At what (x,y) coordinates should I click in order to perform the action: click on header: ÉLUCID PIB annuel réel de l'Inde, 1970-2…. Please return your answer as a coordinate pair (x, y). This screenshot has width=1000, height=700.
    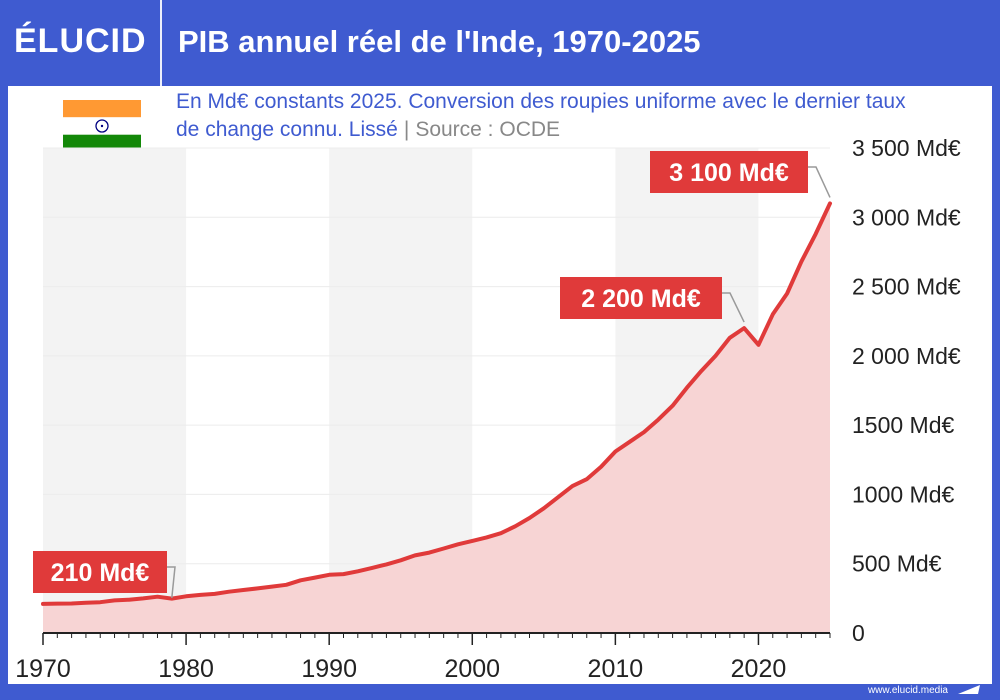
    Looking at the image, I should click on (500, 43).